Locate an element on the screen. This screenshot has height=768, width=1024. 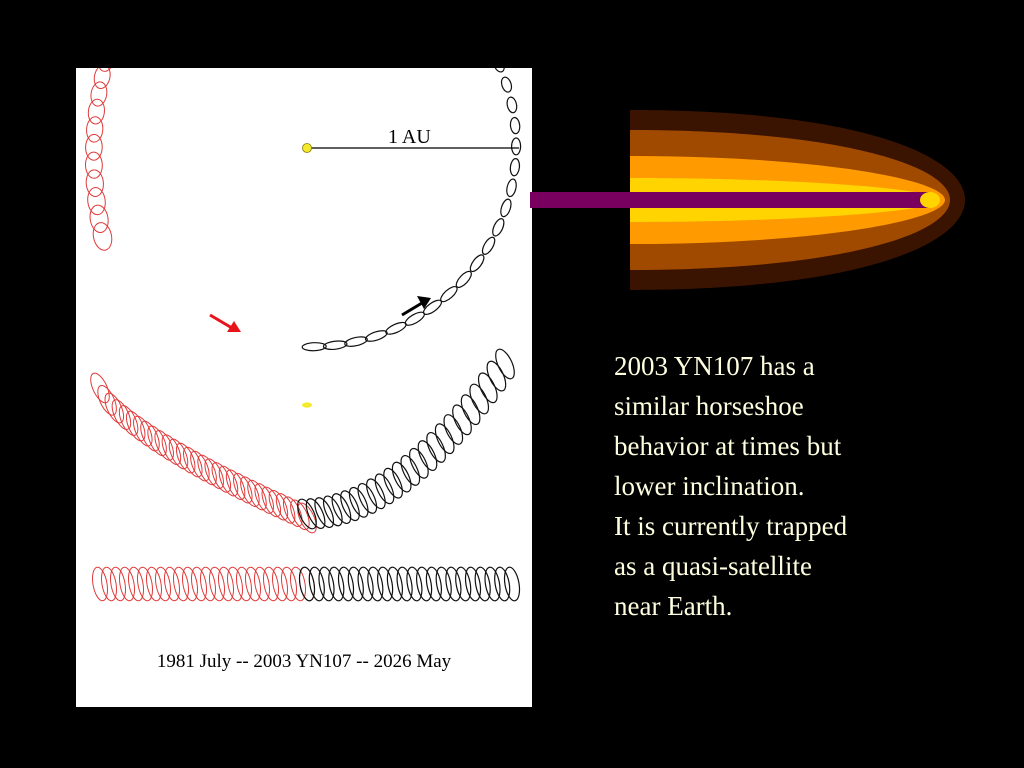
comet-tail is located at coordinates (730, 200).